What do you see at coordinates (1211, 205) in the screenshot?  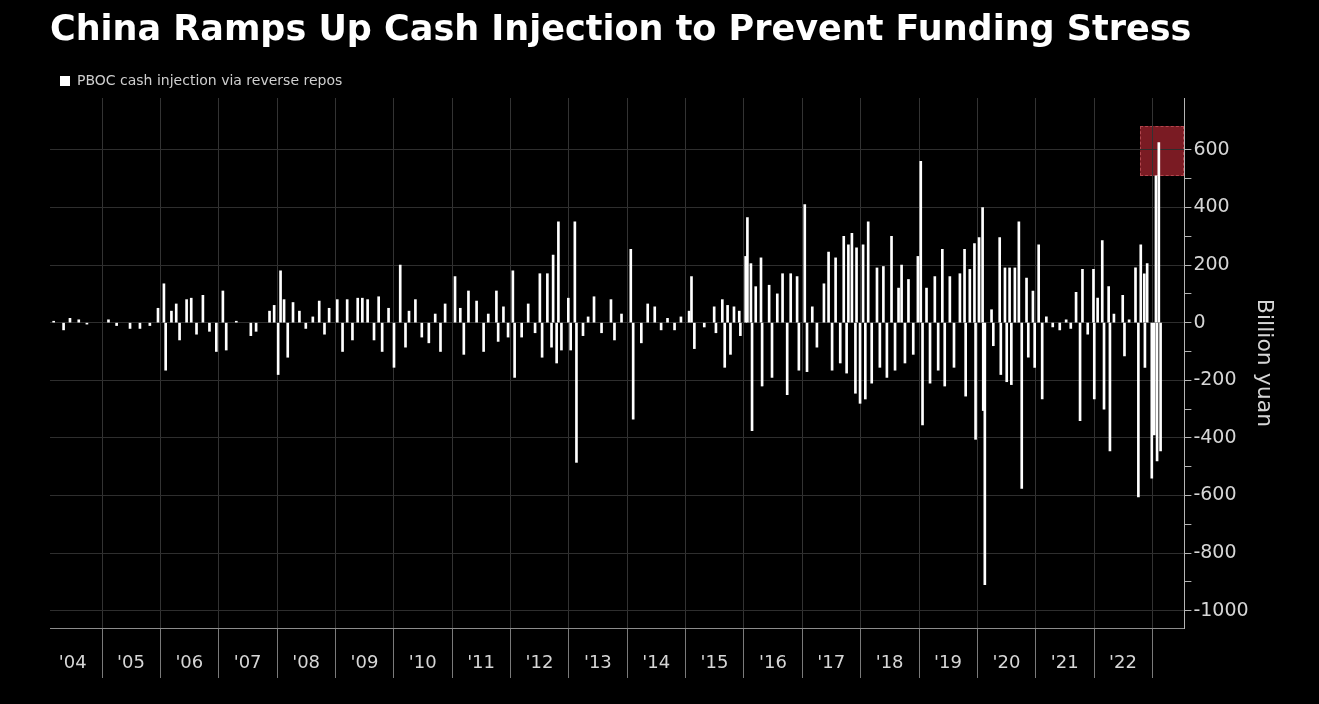 I see `y-tick-label: 400` at bounding box center [1211, 205].